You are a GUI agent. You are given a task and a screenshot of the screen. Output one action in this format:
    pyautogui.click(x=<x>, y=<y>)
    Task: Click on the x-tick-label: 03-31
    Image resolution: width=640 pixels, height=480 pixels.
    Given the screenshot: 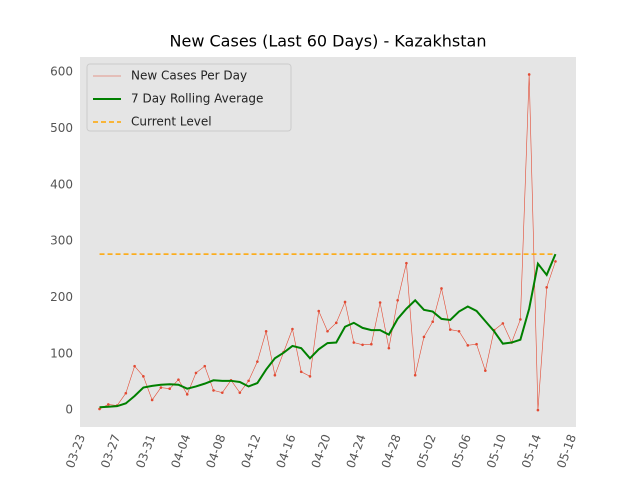 What is the action you would take?
    pyautogui.click(x=145, y=451)
    